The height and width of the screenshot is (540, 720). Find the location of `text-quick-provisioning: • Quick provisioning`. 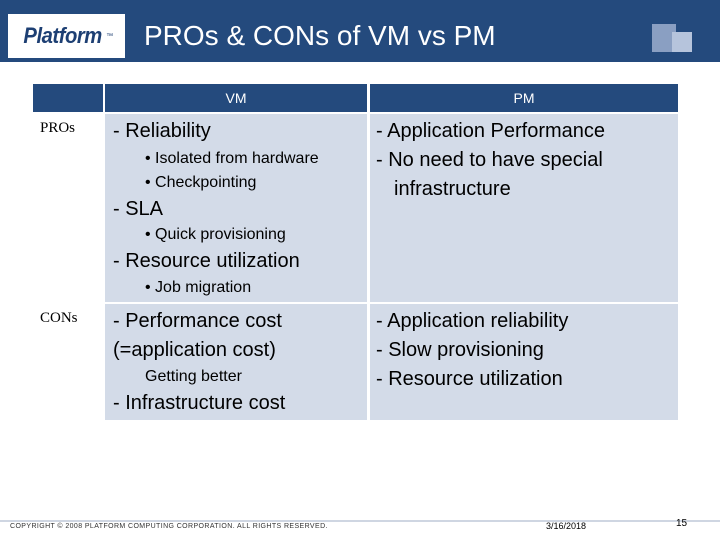

text-quick-provisioning: • Quick provisioning is located at coordinates (215, 234).